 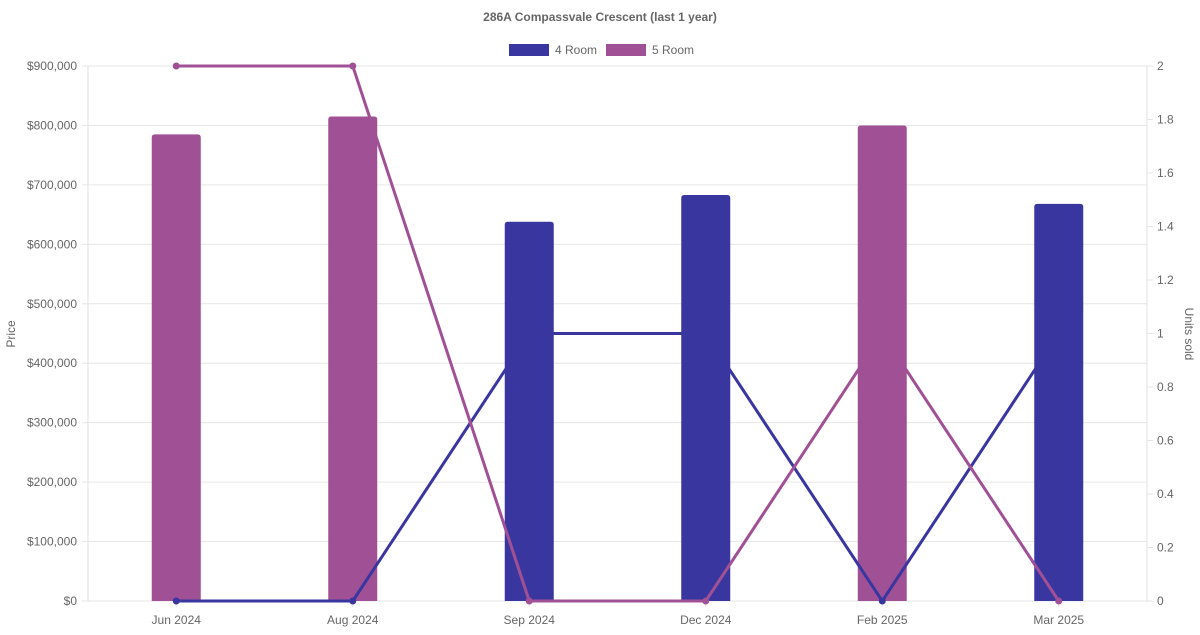 I want to click on x-tick-label: Sep 2024, so click(x=530, y=620).